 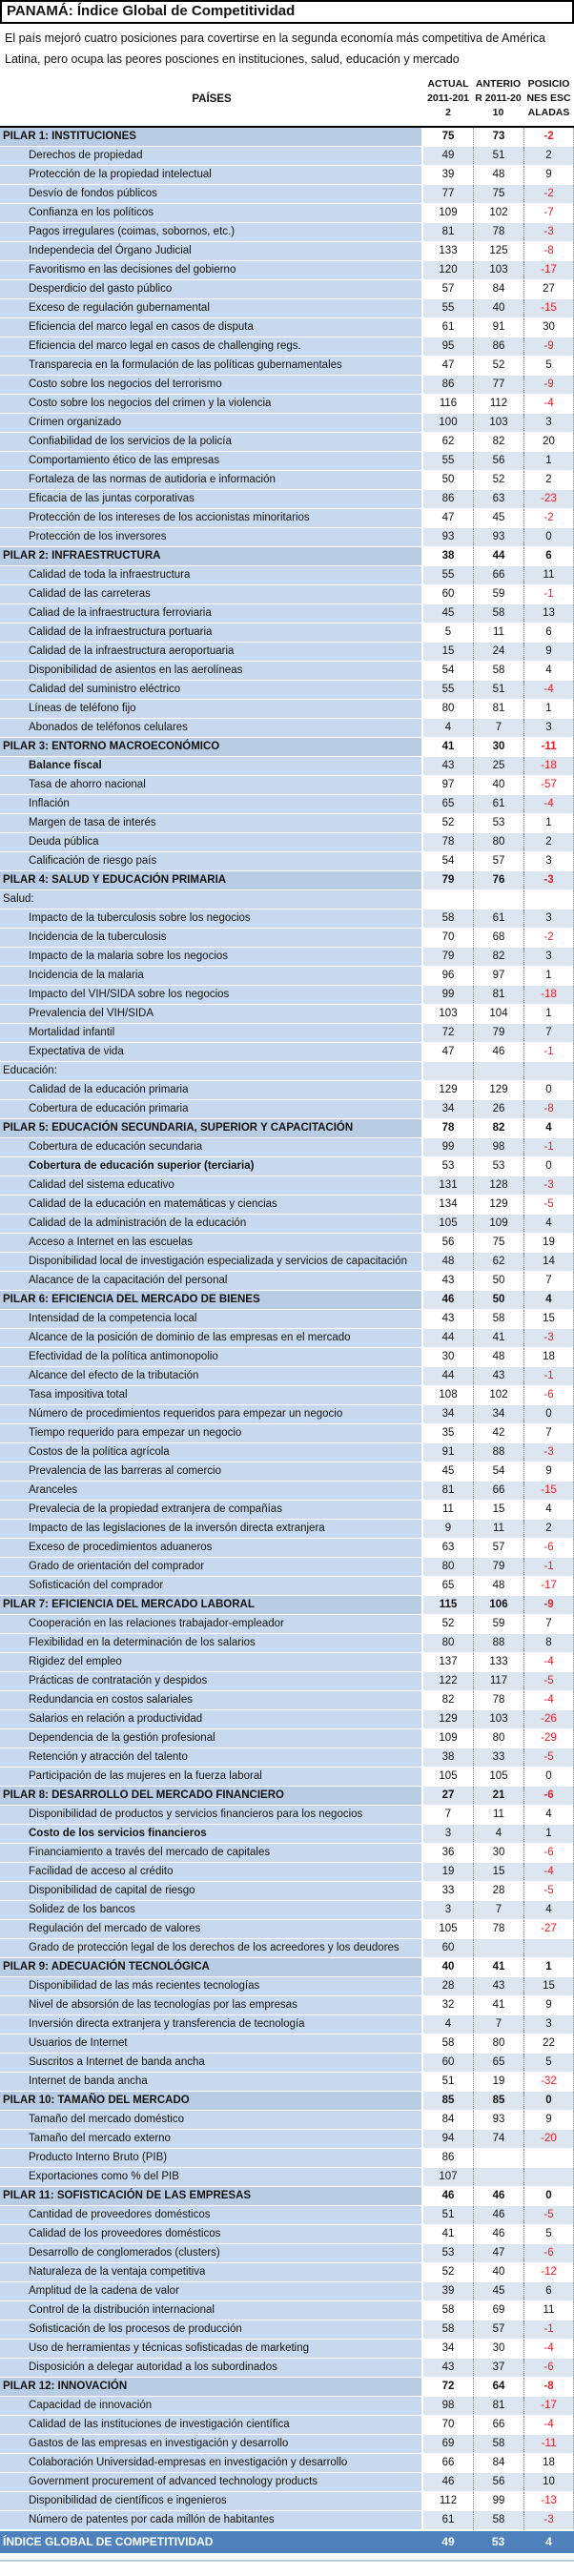 What do you see at coordinates (498, 423) in the screenshot?
I see `anterior-value: 103` at bounding box center [498, 423].